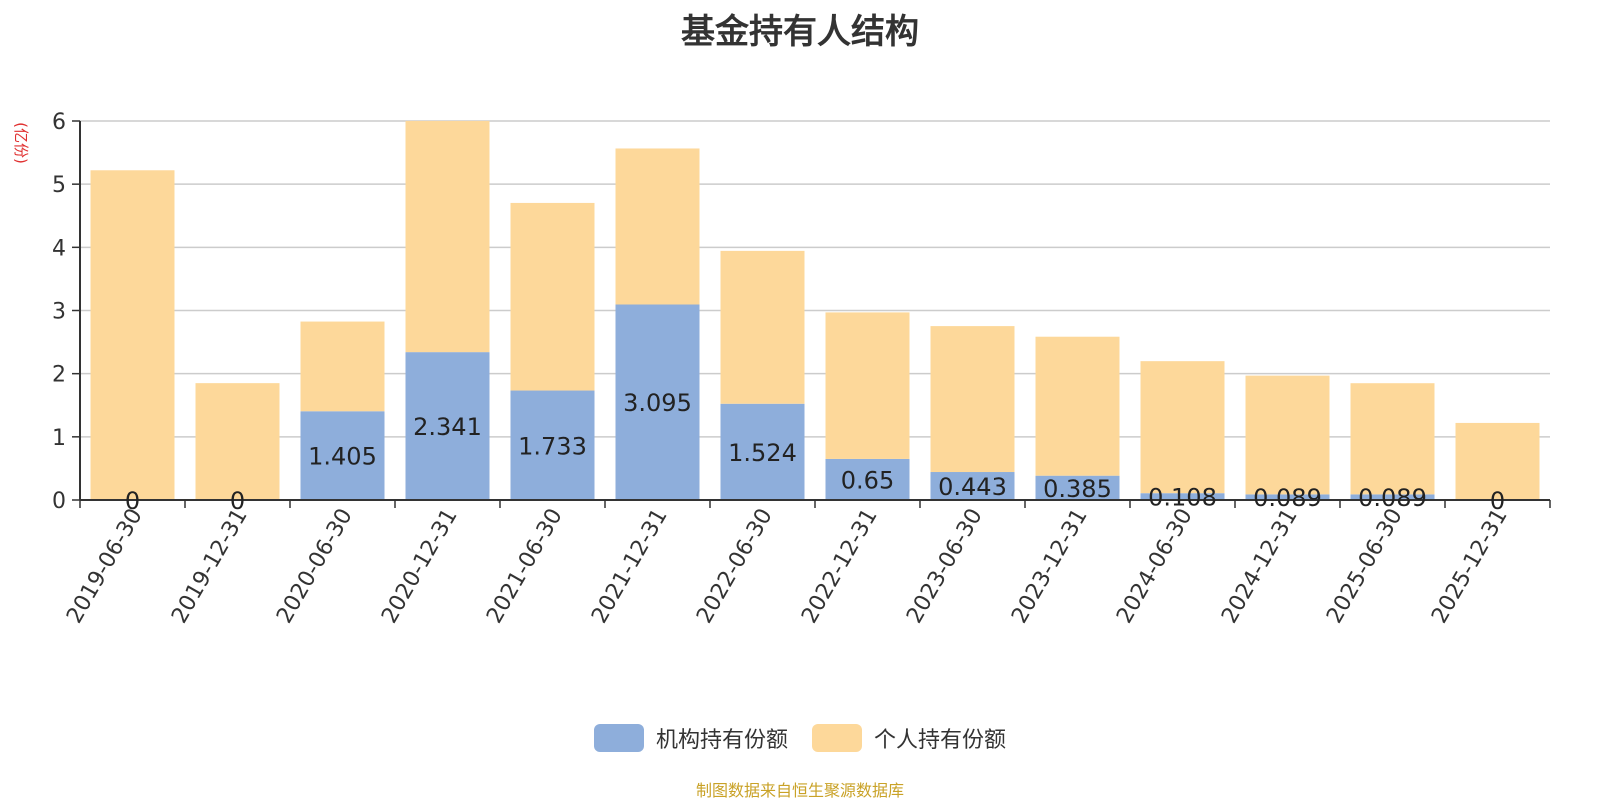 Image resolution: width=1600 pixels, height=800 pixels. Describe the element at coordinates (1470, 566) in the screenshot. I see `x-tick-label: 2025-12-31` at that location.